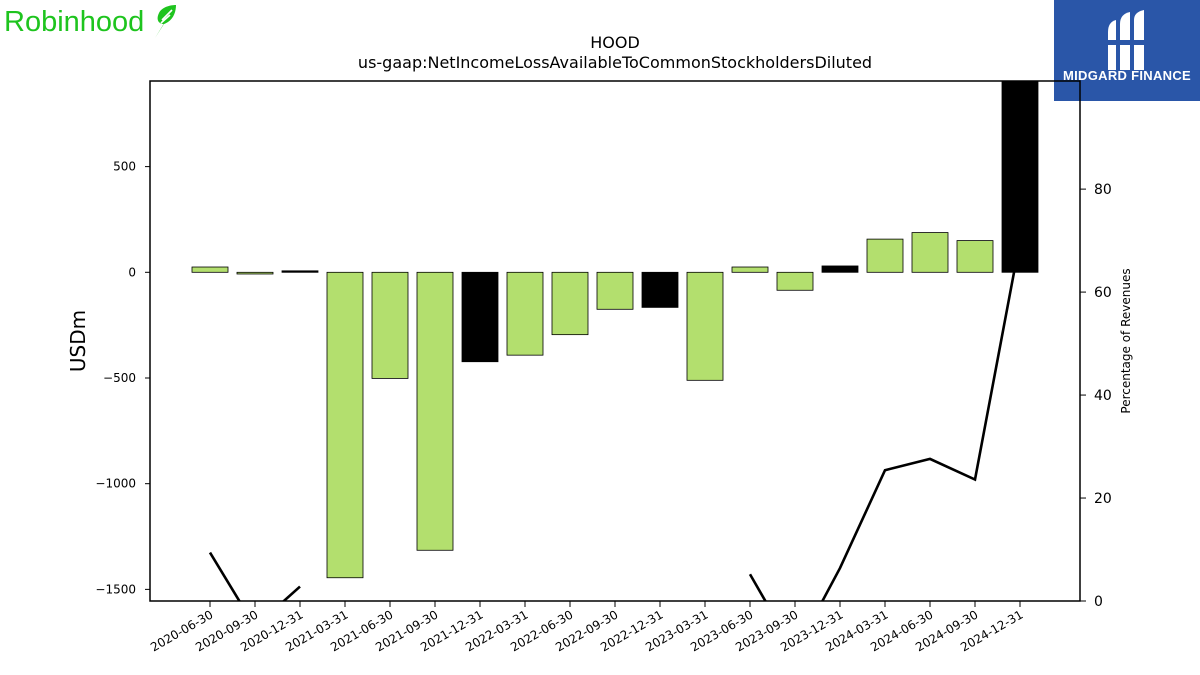 The height and width of the screenshot is (675, 1200). Describe the element at coordinates (615, 42) in the screenshot. I see `chart-title: HOOD` at that location.